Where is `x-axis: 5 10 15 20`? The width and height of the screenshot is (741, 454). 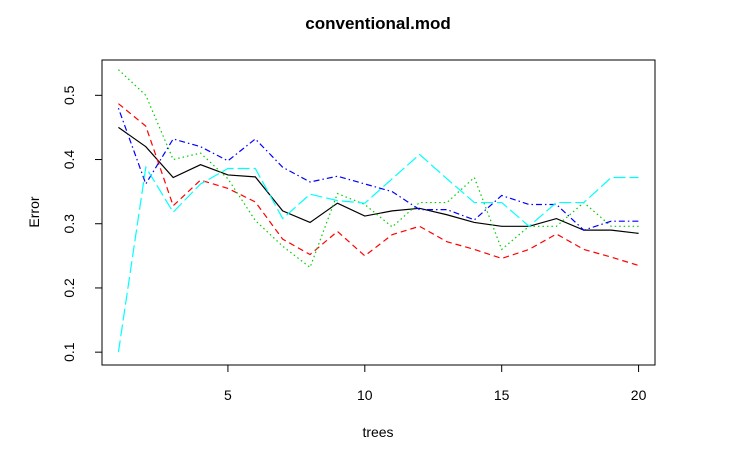 x-axis: 5 10 15 20 is located at coordinates (382, 383).